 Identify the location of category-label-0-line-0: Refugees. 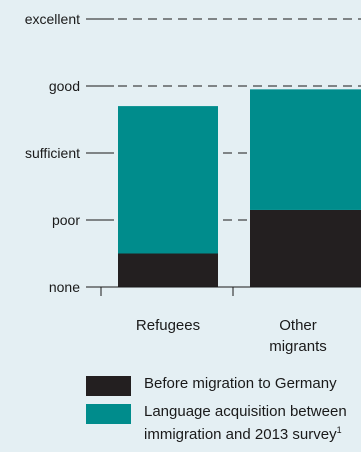
(168, 325).